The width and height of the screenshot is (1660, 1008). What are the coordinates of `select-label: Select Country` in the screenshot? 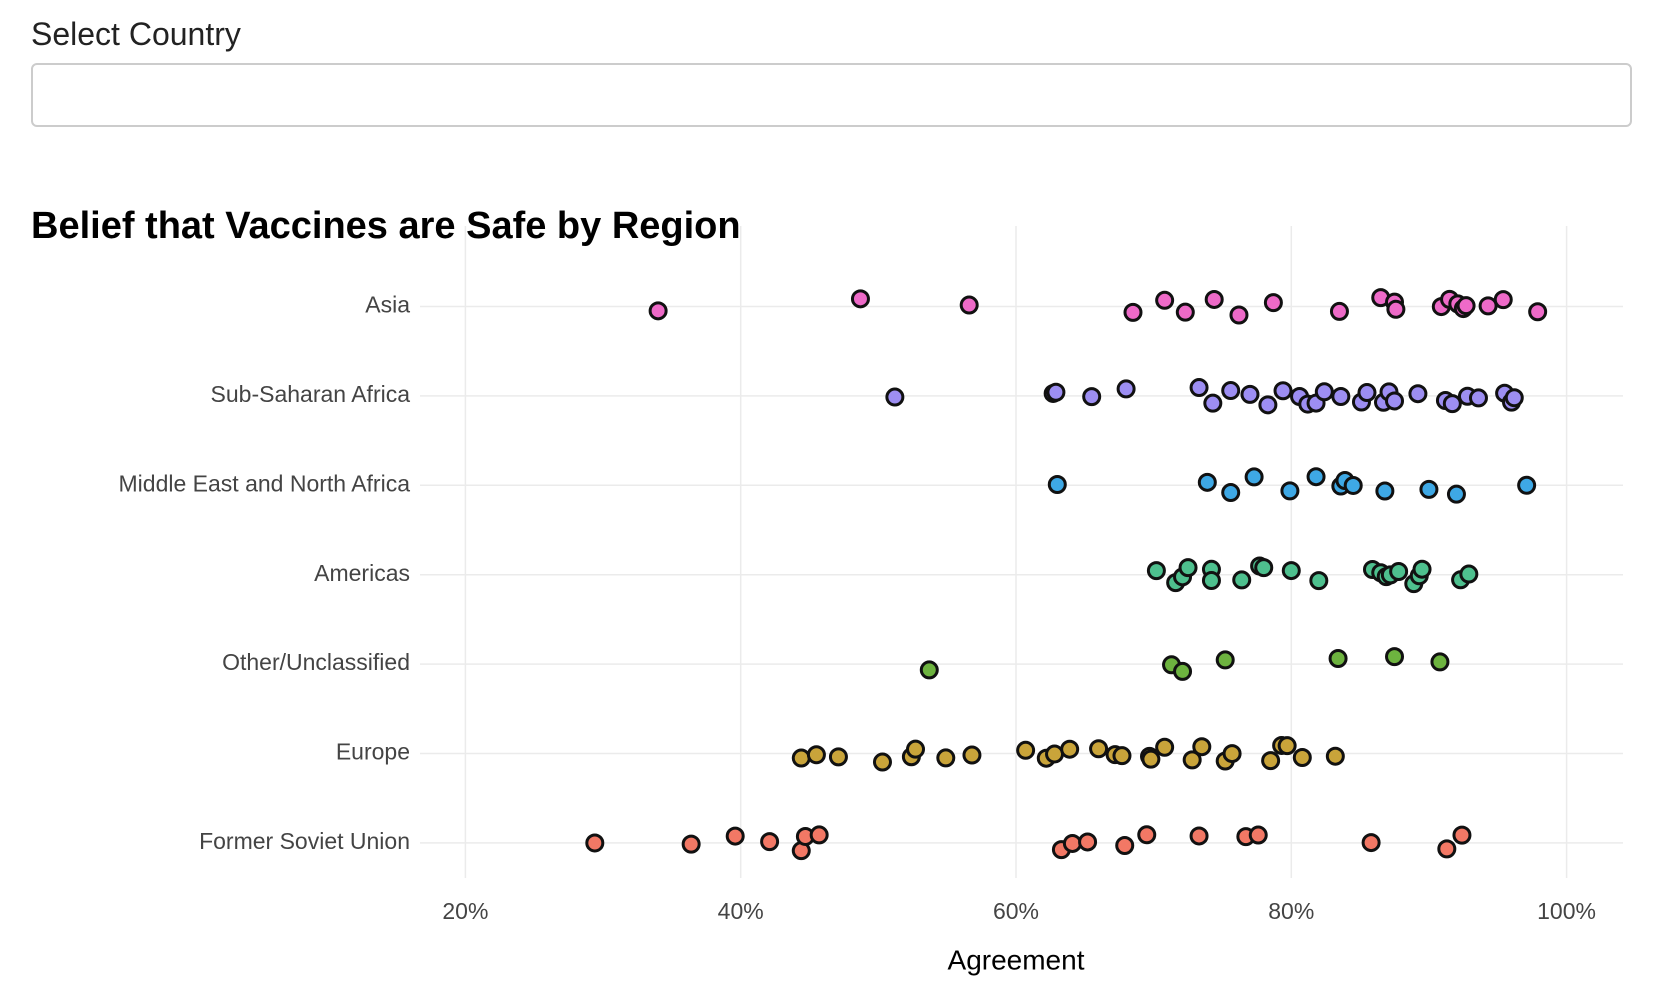 It's located at (136, 34).